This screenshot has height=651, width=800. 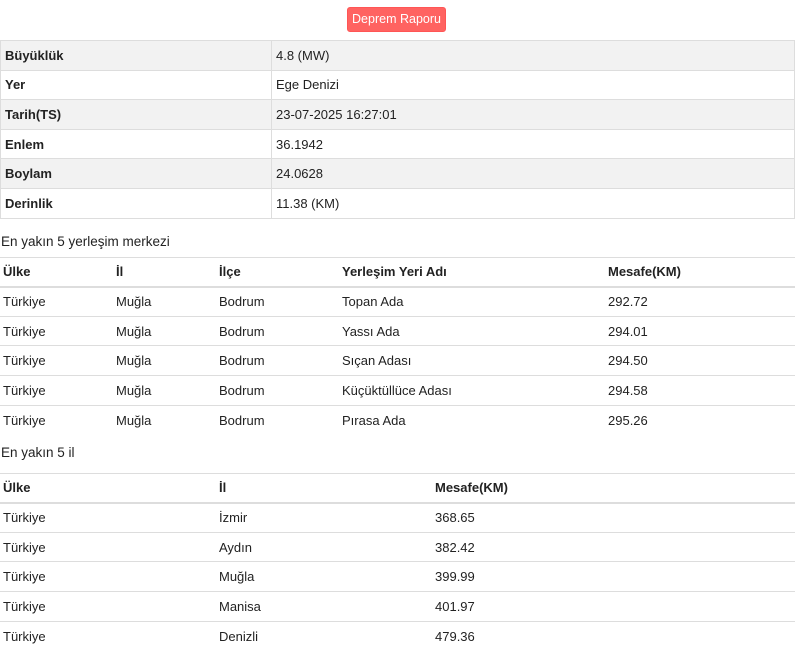 What do you see at coordinates (472, 330) in the screenshot?
I see `table-cell: Yassı Ada` at bounding box center [472, 330].